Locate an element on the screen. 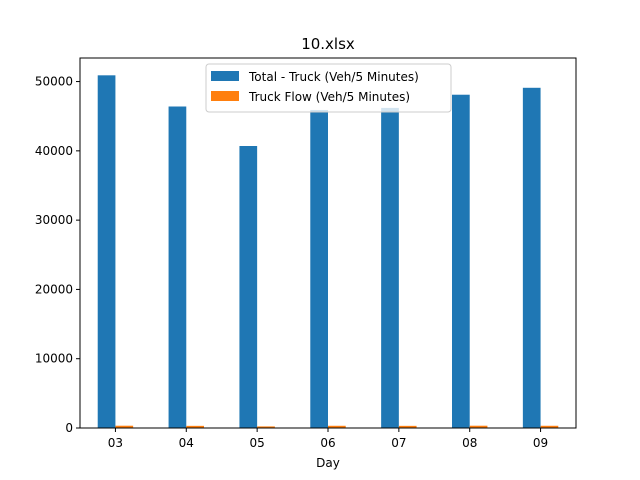 Image resolution: width=640 pixels, height=480 pixels. y-axis-ticks: 0 10000 20000 30000 40000 50000 is located at coordinates (57, 255).